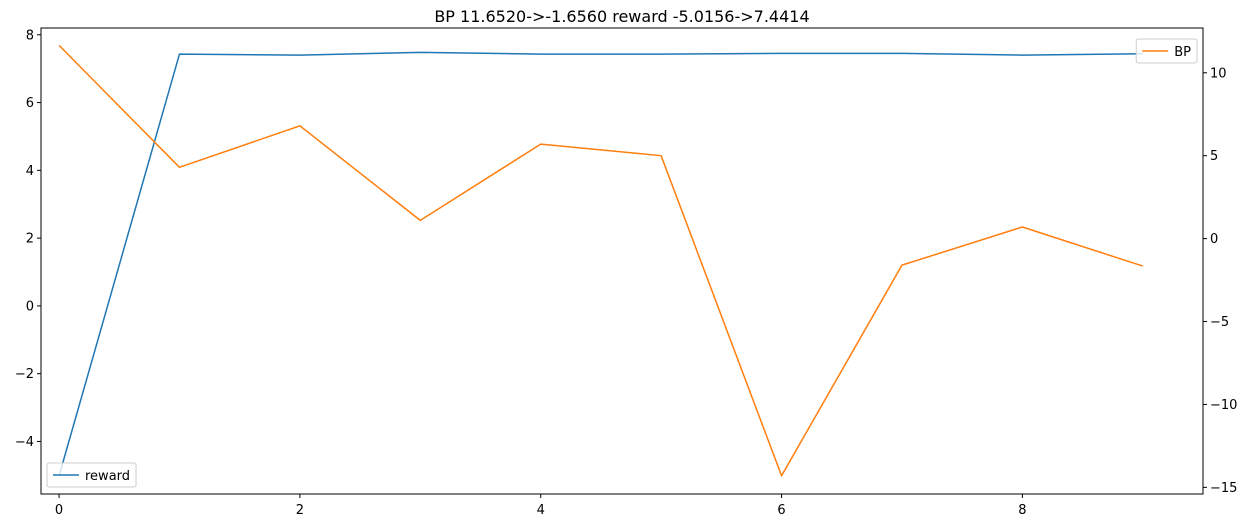 This screenshot has width=1251, height=528. I want to click on x-tick-label: 4, so click(541, 510).